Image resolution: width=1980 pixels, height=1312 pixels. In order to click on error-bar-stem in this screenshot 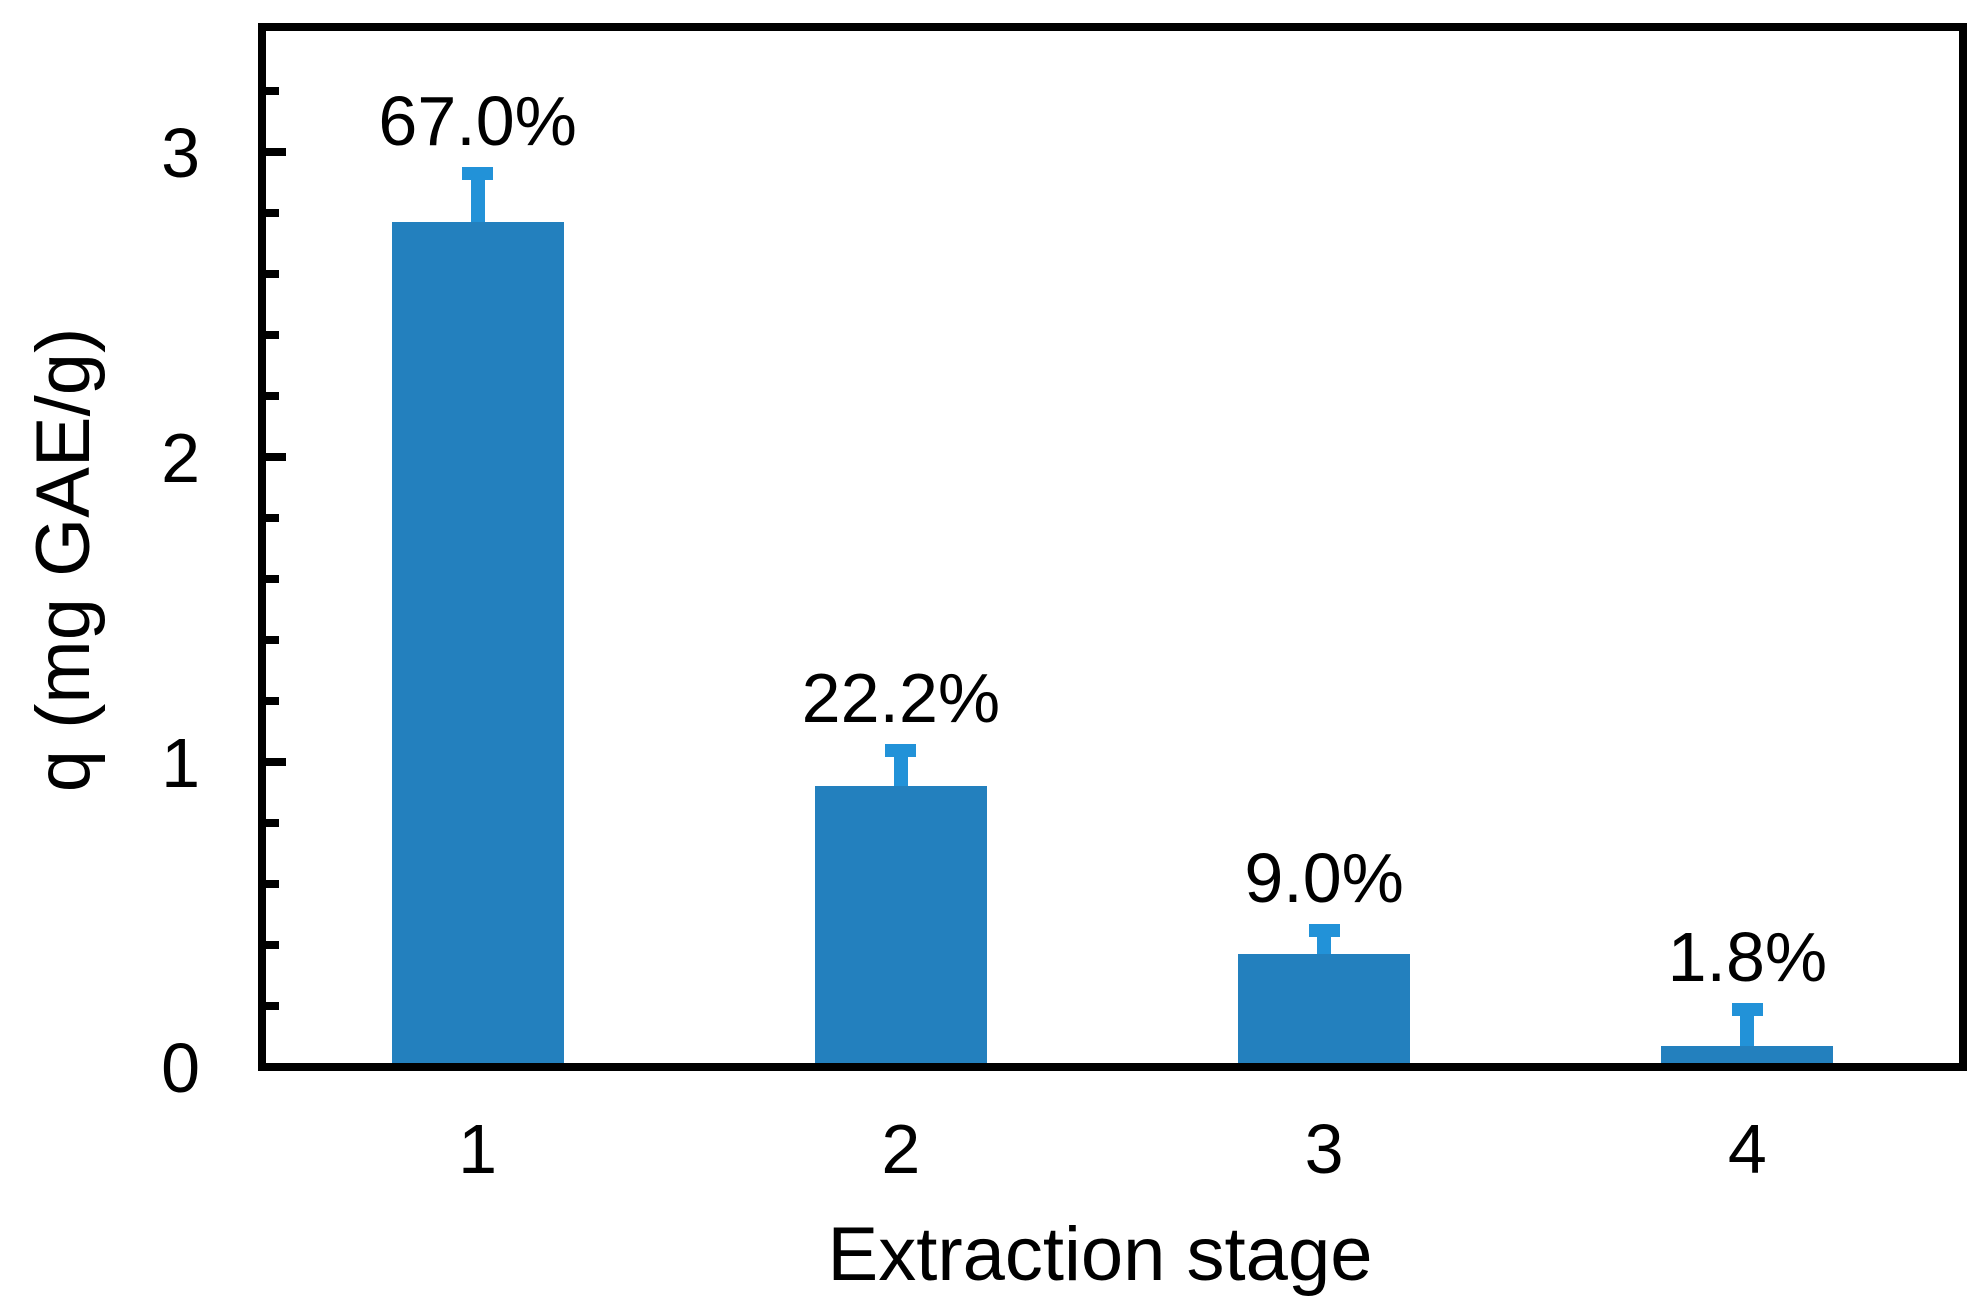, I will do `click(477, 195)`.